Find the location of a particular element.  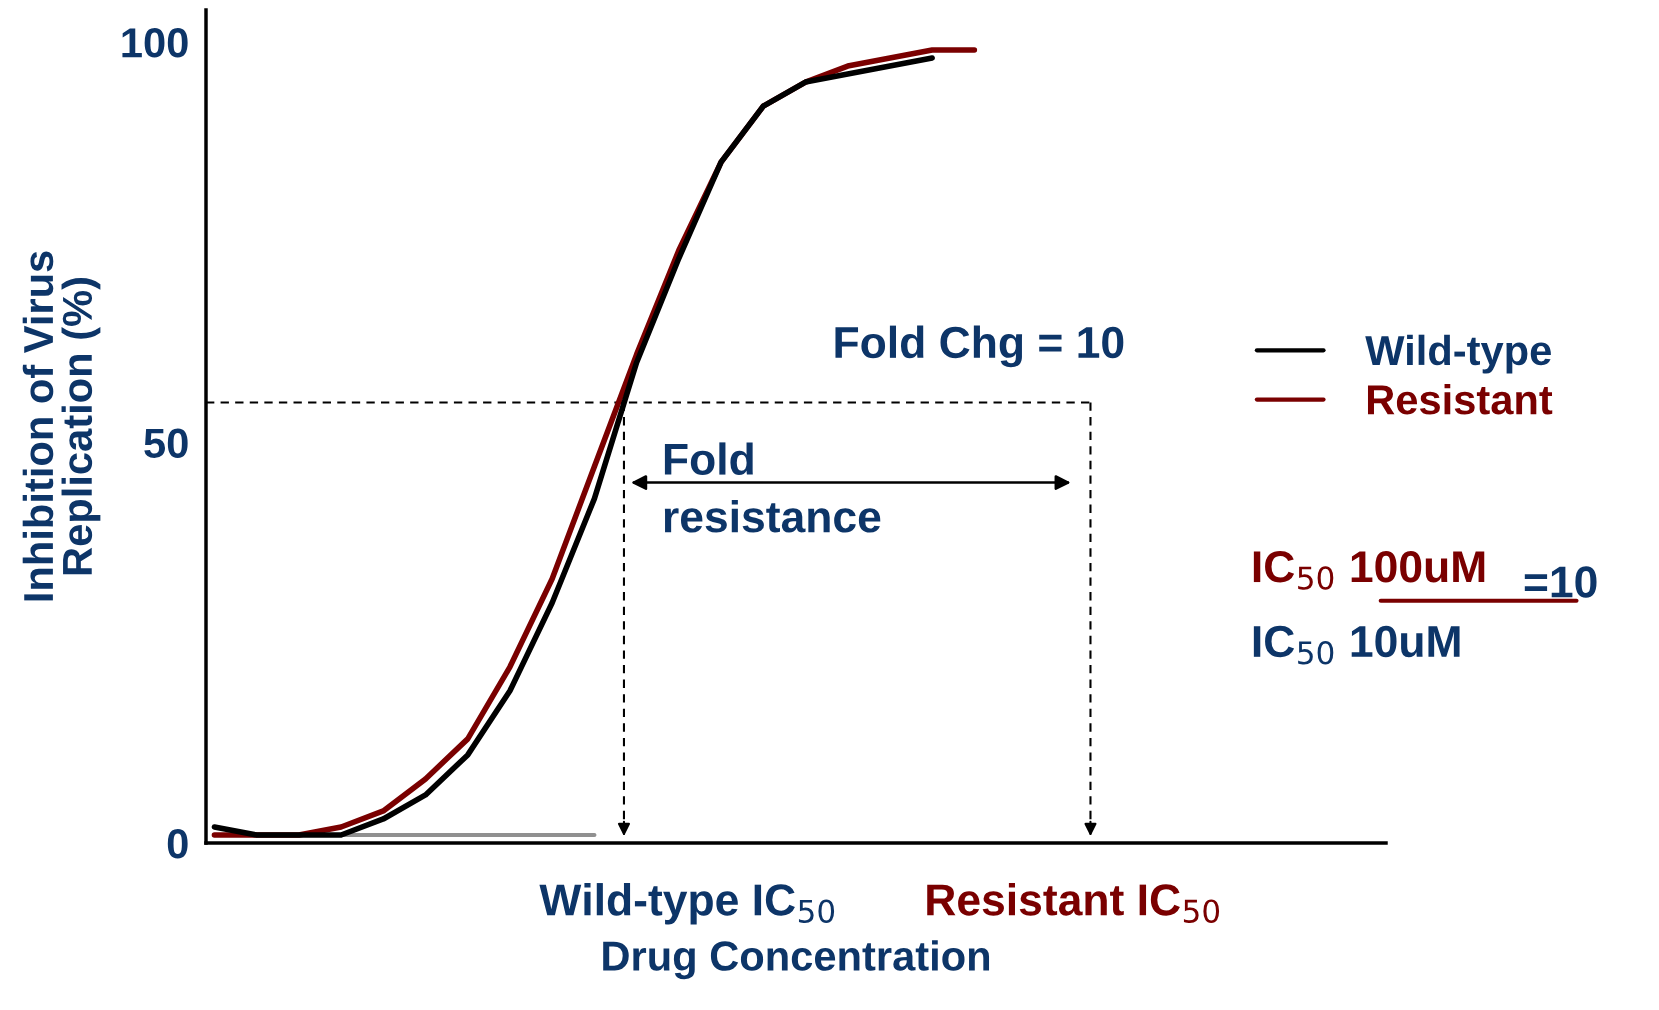

y-tick-label: 0 is located at coordinates (177, 844).